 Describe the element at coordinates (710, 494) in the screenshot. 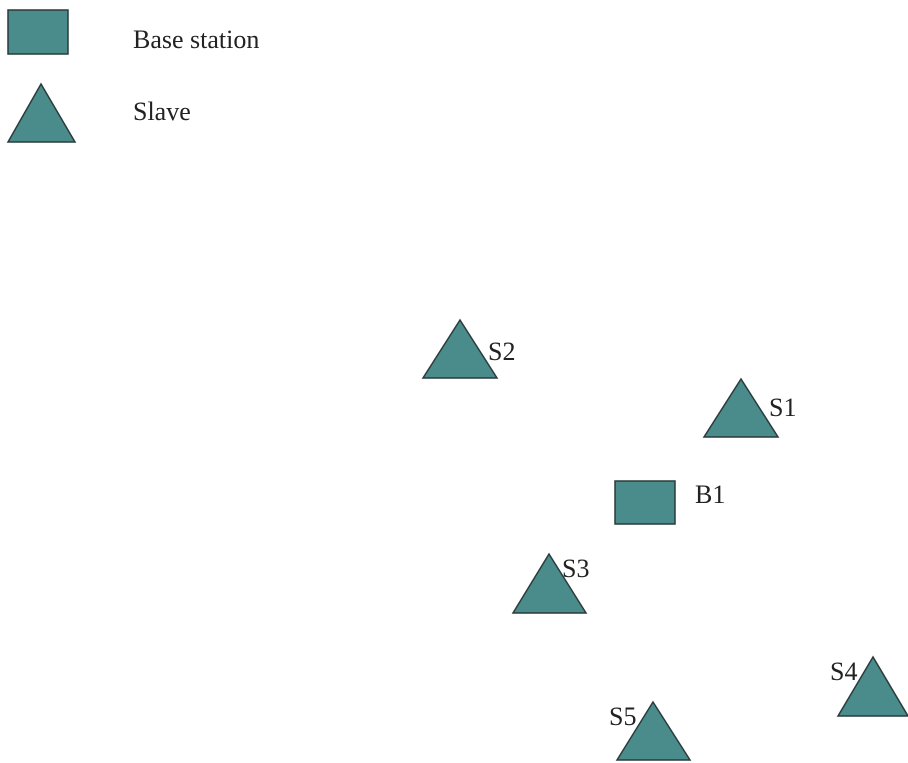

I see `node-label: B1` at that location.